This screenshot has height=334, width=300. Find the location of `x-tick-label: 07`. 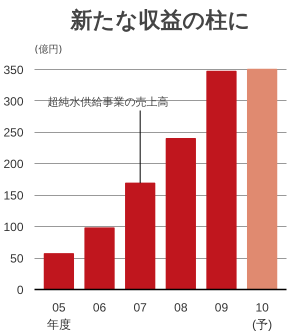

x-tick-label: 07 is located at coordinates (141, 307).